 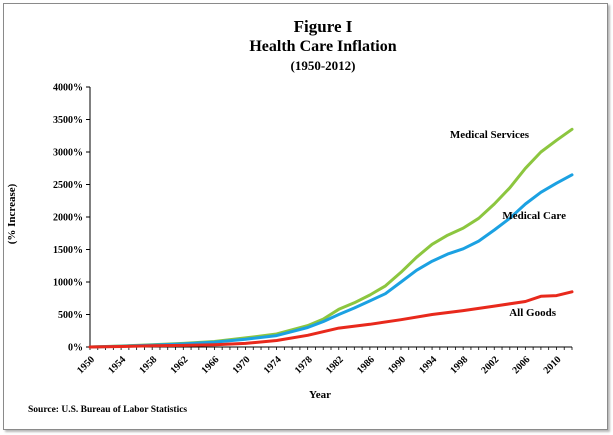 What do you see at coordinates (68, 283) in the screenshot?
I see `y-tick-label: 1000%` at bounding box center [68, 283].